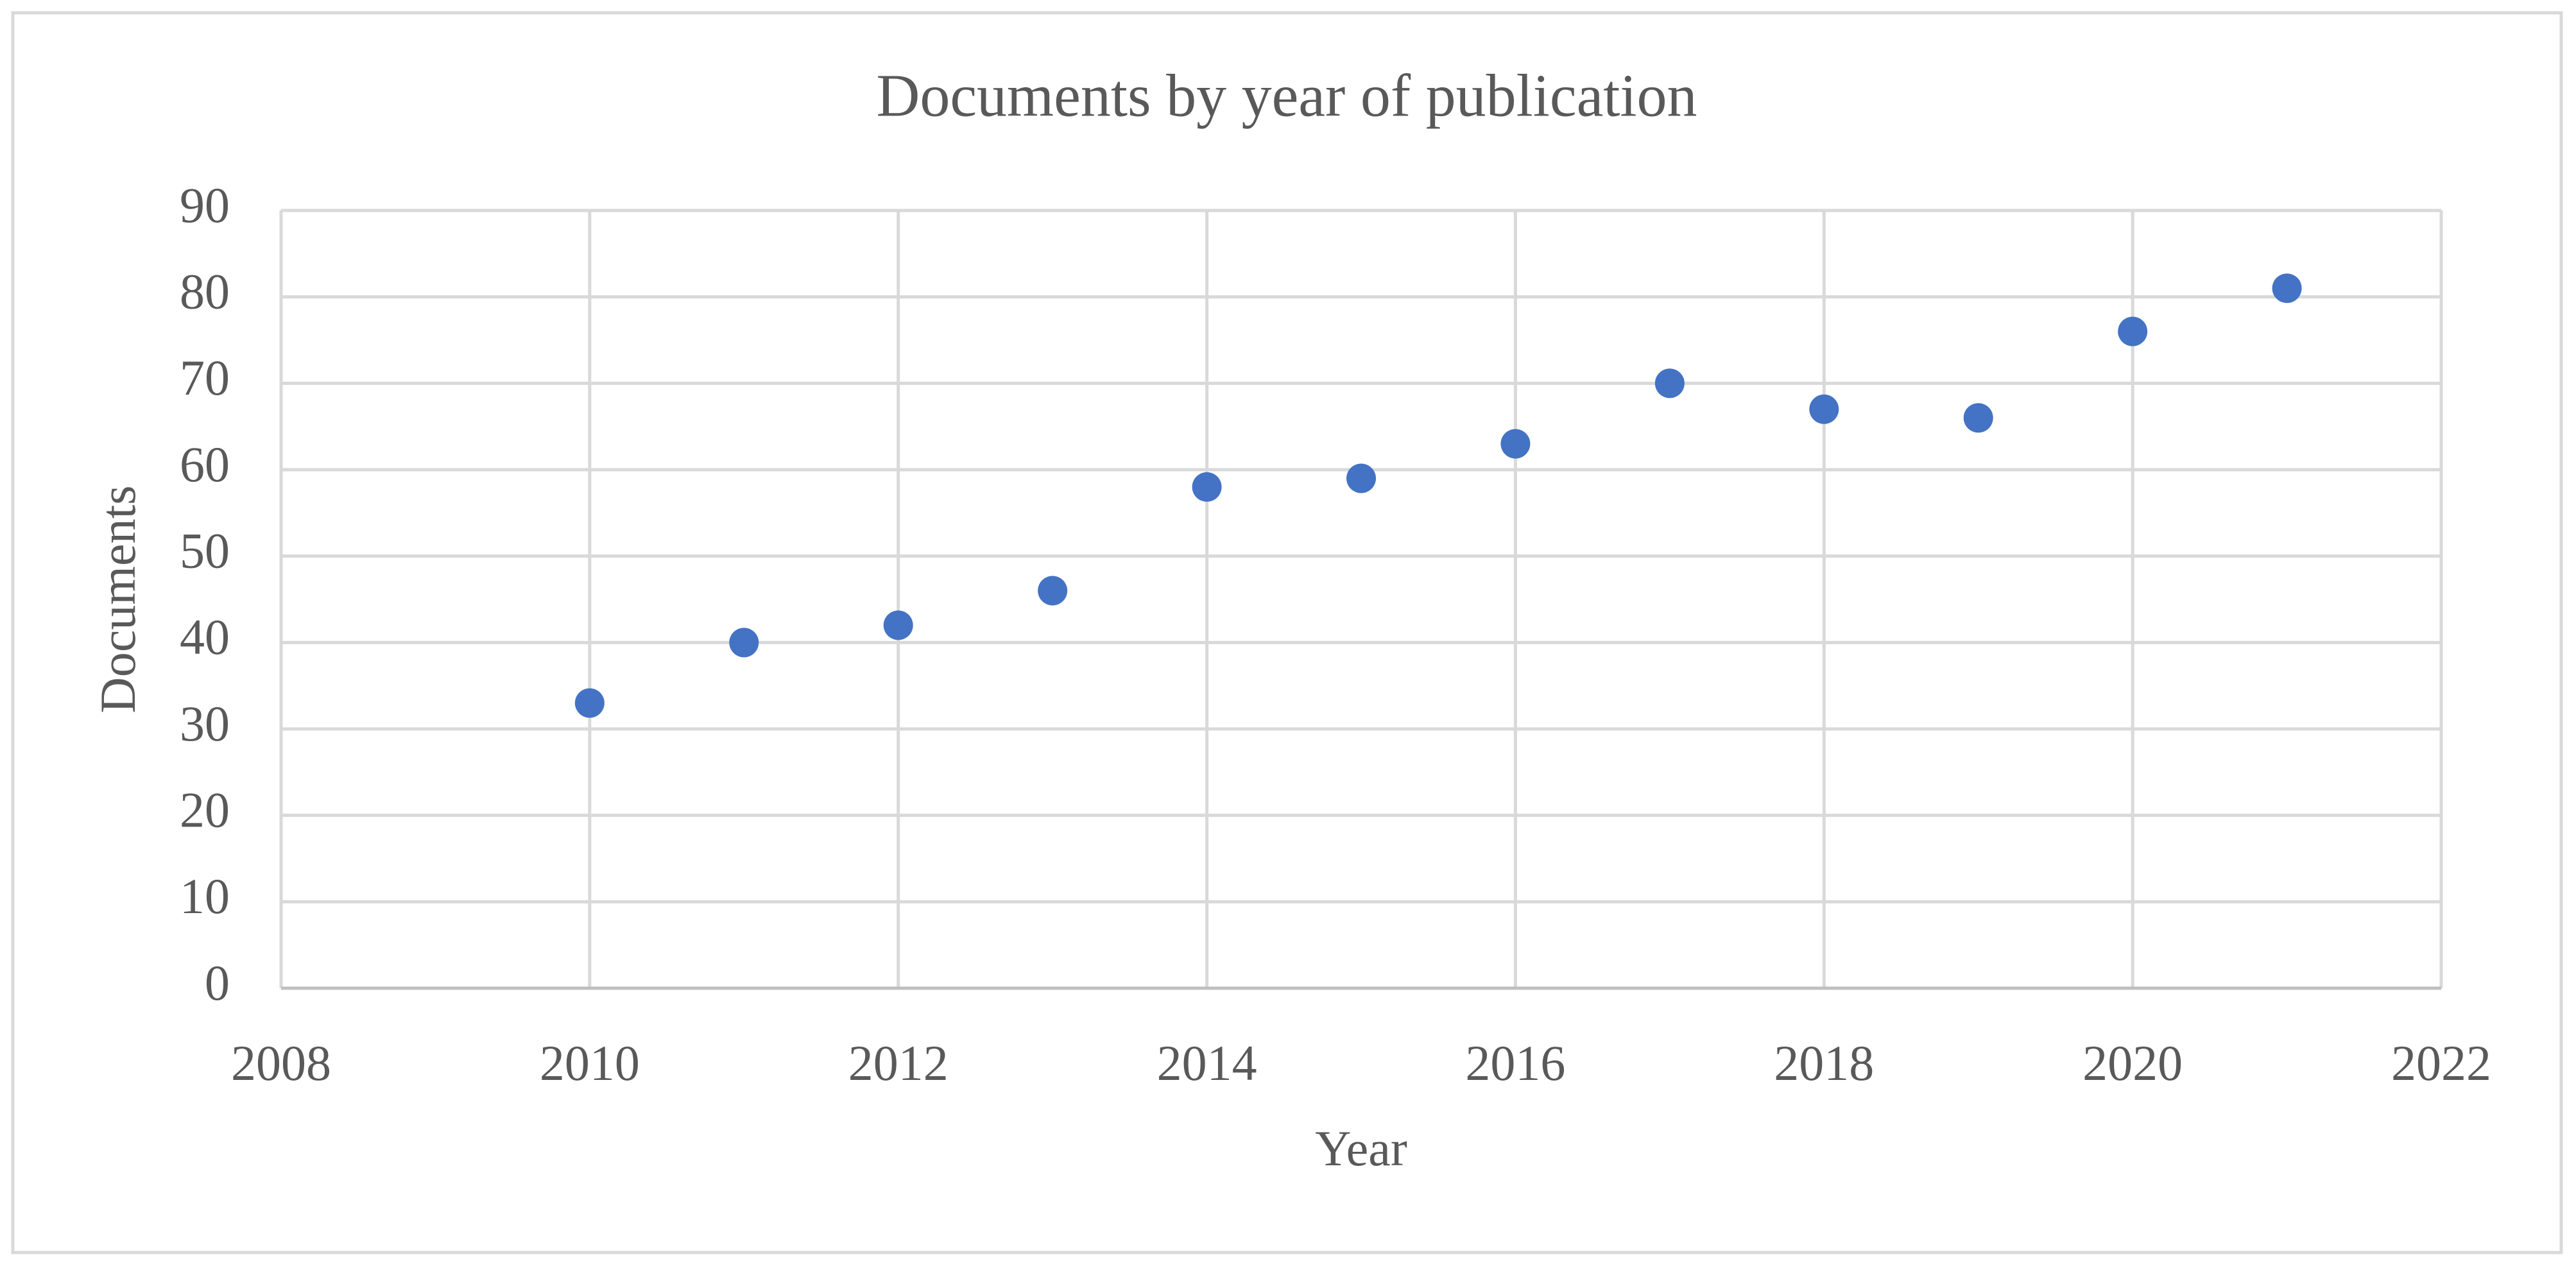  Describe the element at coordinates (2132, 1063) in the screenshot. I see `x-tick-label: 2020` at that location.